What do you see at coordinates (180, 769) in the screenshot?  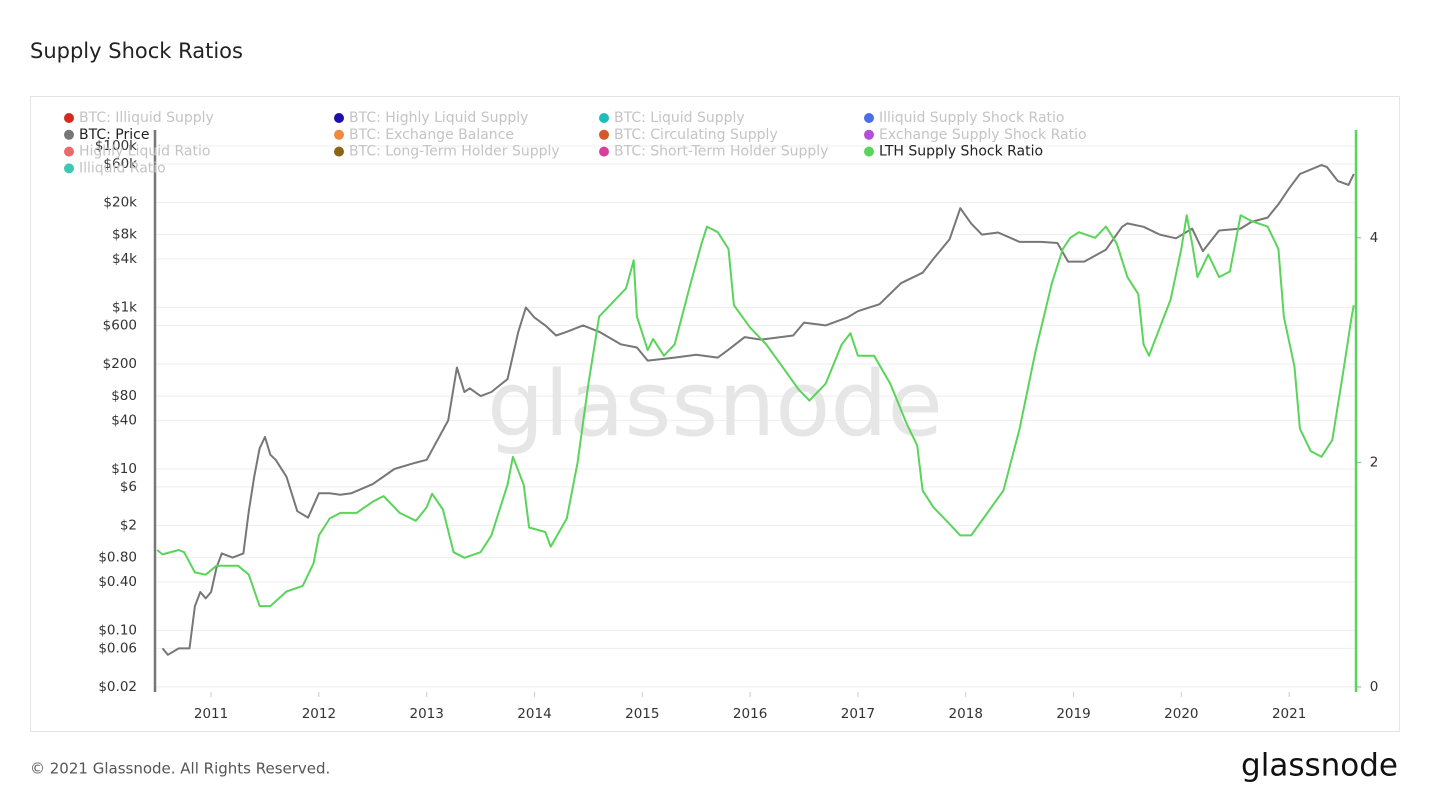 I see `copyright: © 2021 Glassnode. All Rights Reserved.` at bounding box center [180, 769].